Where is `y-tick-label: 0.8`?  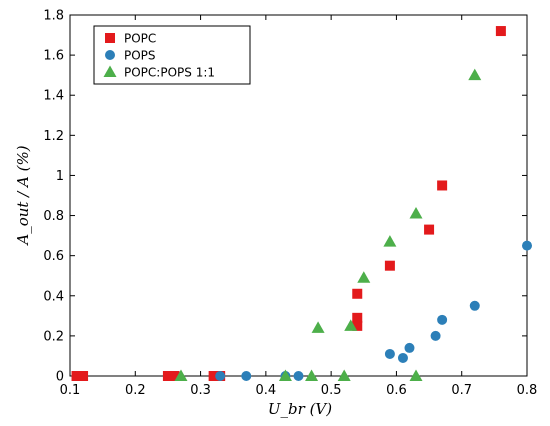
y-tick-label: 0.8 is located at coordinates (53, 216).